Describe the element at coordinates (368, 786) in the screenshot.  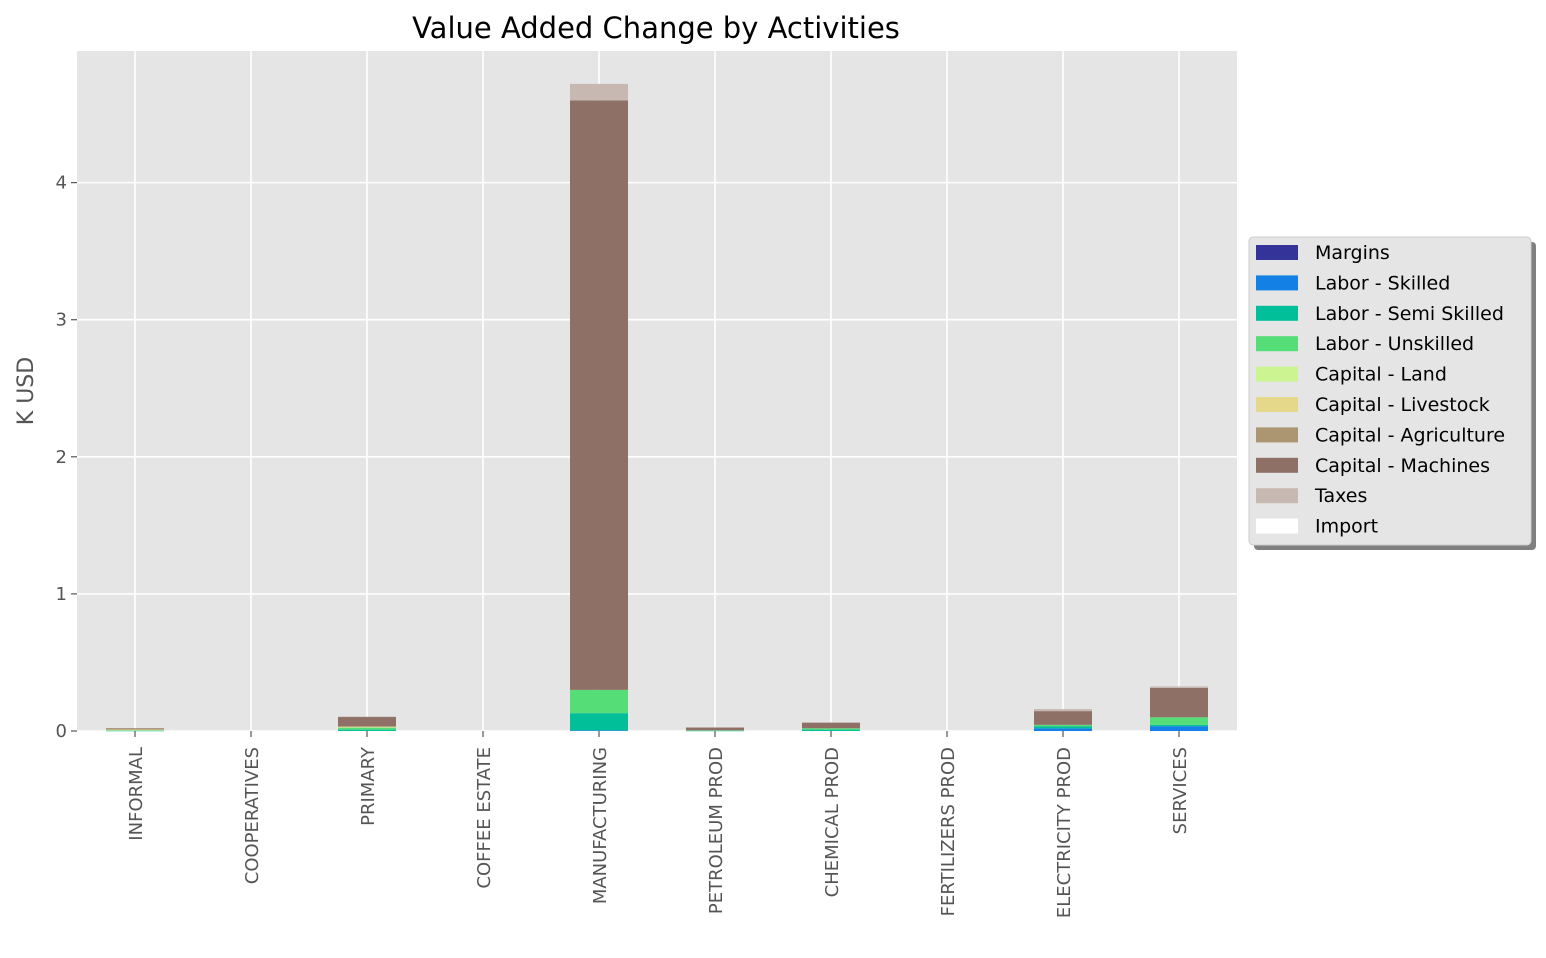
I see `x-tick-label: PRIMARY` at that location.